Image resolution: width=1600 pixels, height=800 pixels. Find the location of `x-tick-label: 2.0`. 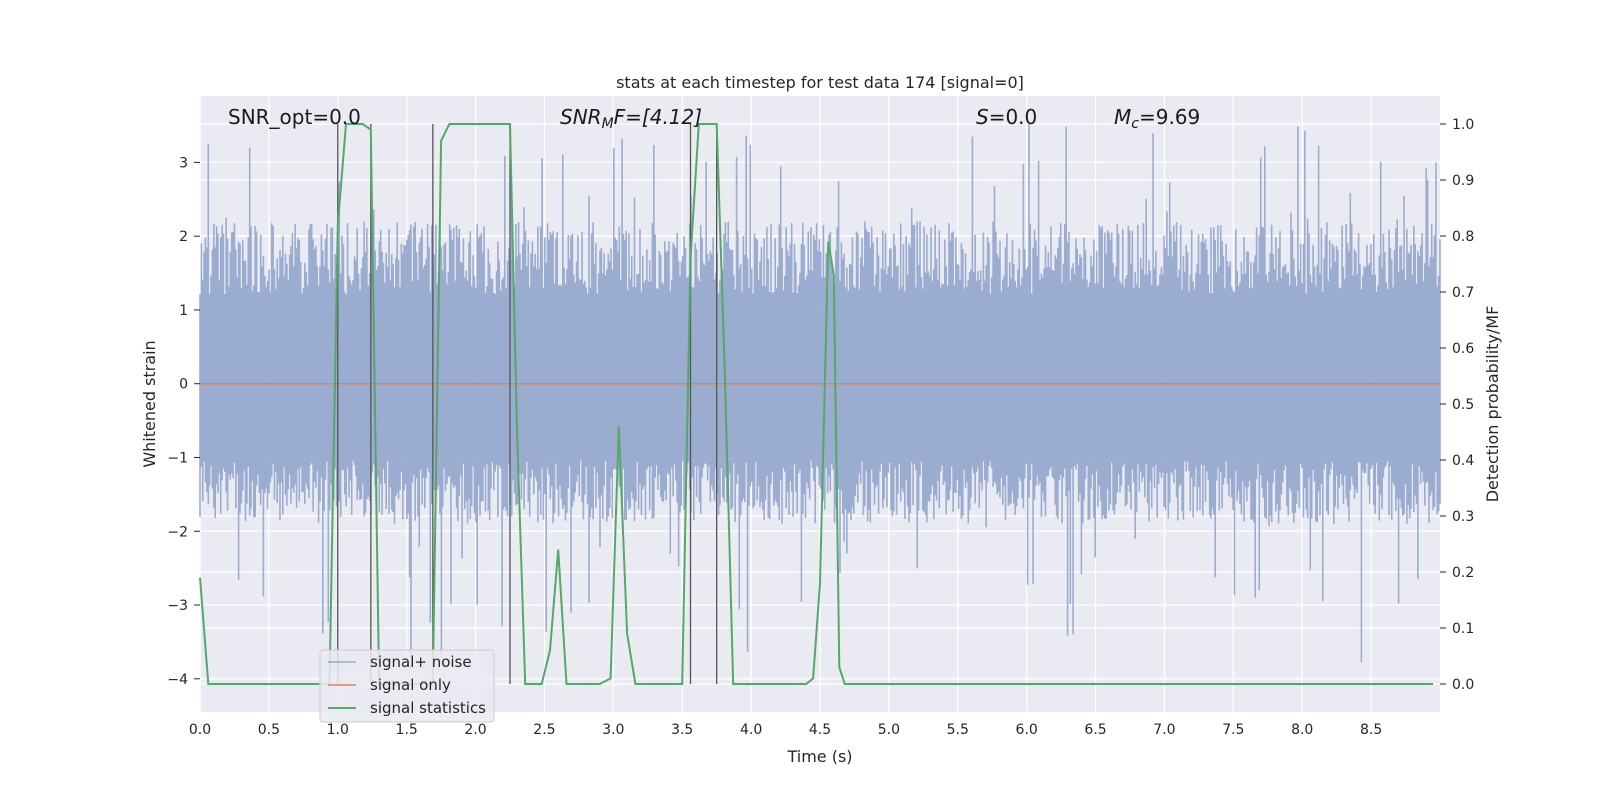

x-tick-label: 2.0 is located at coordinates (475, 730).